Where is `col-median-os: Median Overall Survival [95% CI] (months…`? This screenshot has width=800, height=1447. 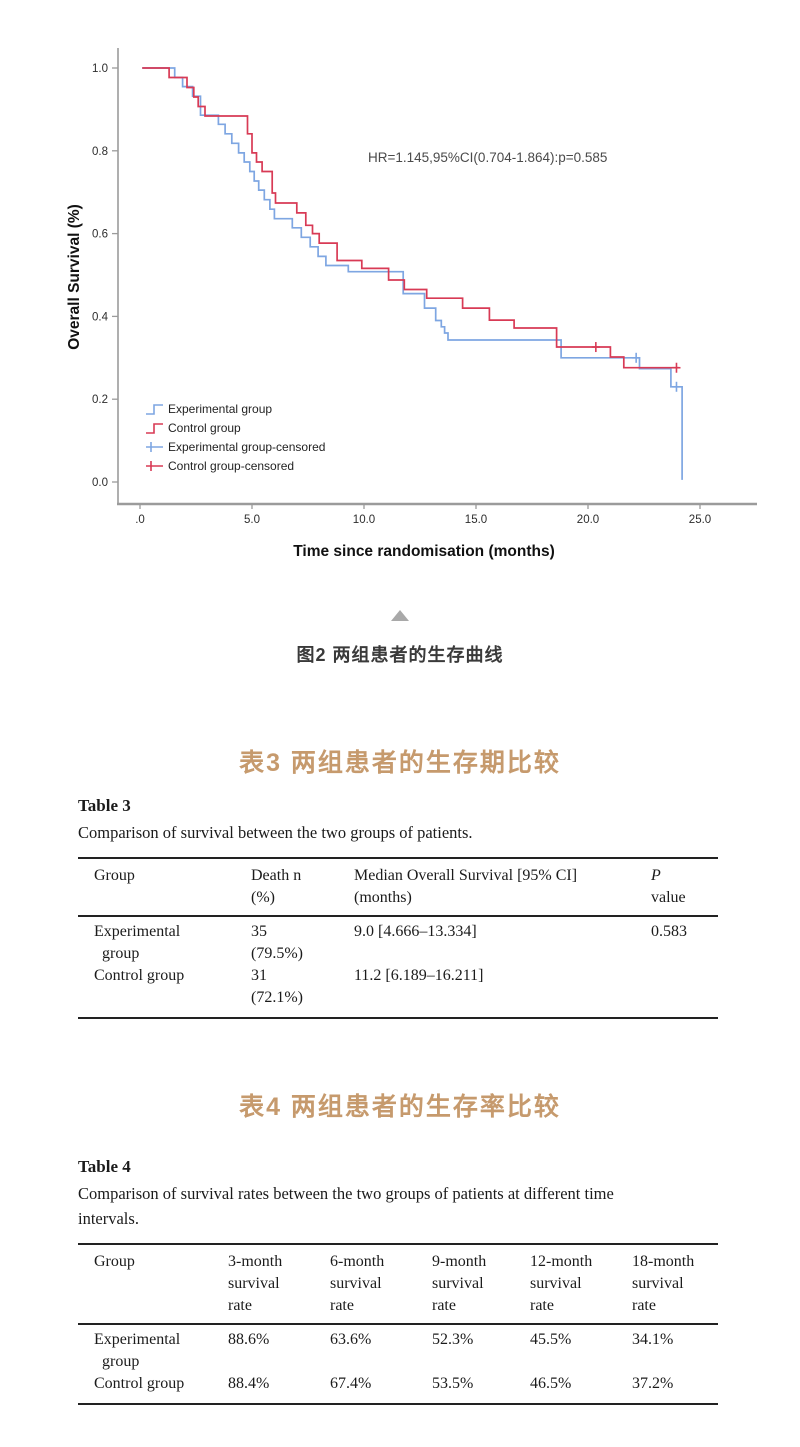
col-median-os: Median Overall Survival [95% CI] (months… is located at coordinates (502, 887).